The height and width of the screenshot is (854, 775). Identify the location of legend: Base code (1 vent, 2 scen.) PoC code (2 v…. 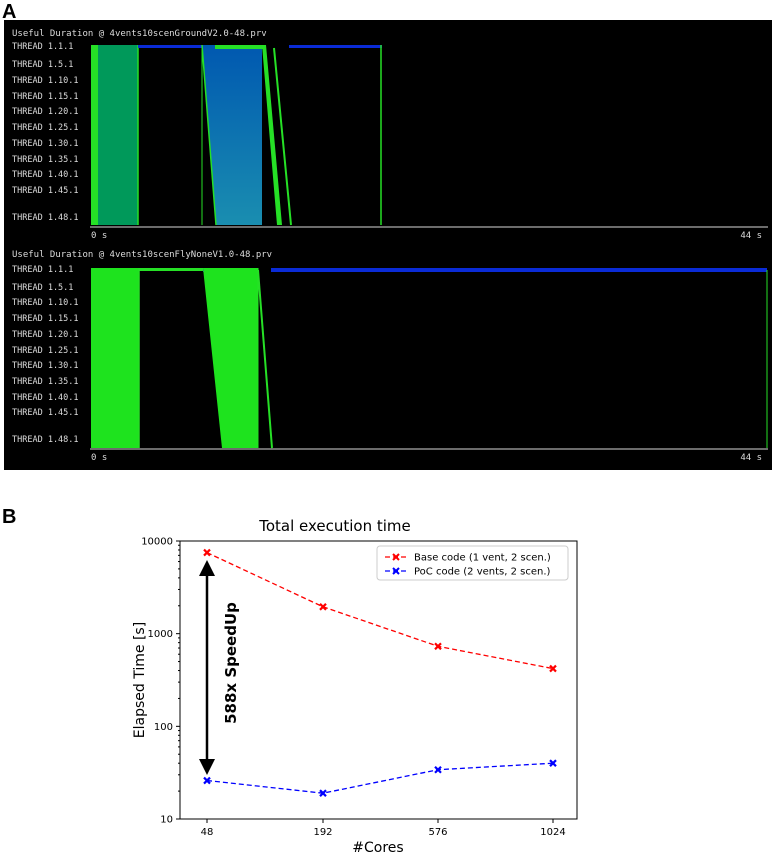
(472, 563).